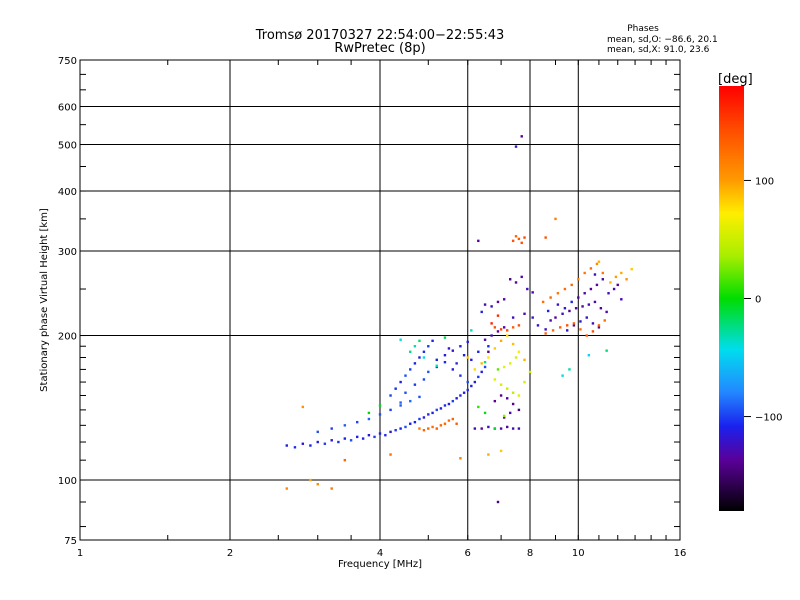 The height and width of the screenshot is (600, 800). I want to click on chart-subtitle: RwPretec (8p), so click(379, 48).